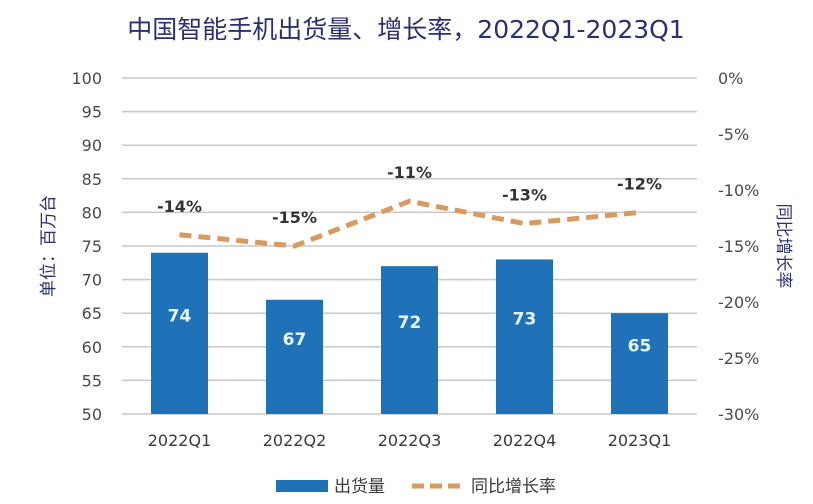 This screenshot has height=504, width=813. I want to click on y-tick-label: 60, so click(92, 347).